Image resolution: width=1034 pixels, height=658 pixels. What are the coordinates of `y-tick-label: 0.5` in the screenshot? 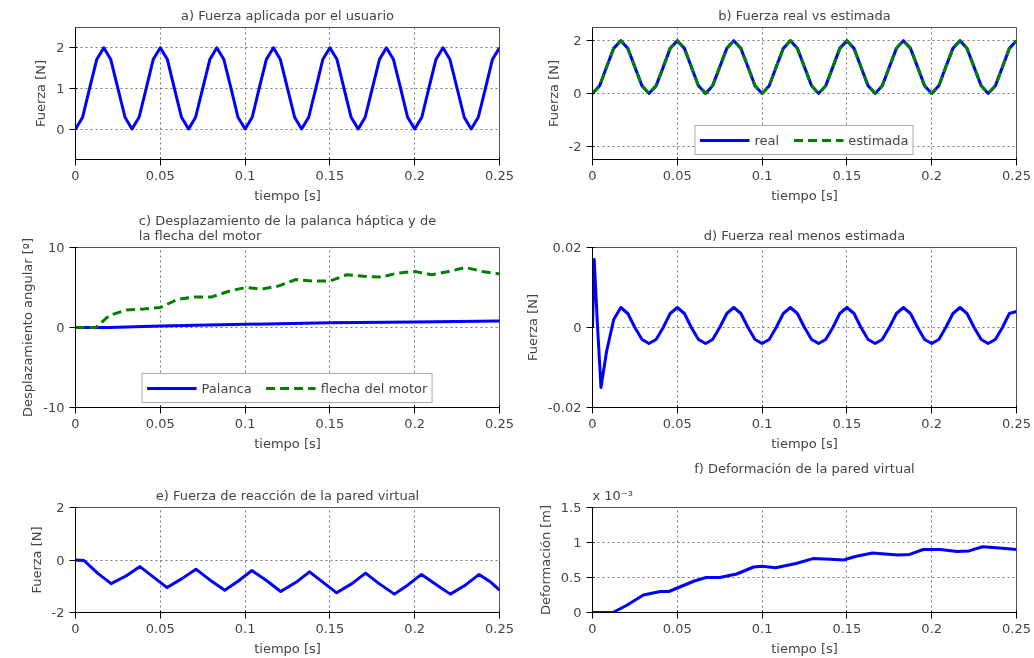 It's located at (571, 577).